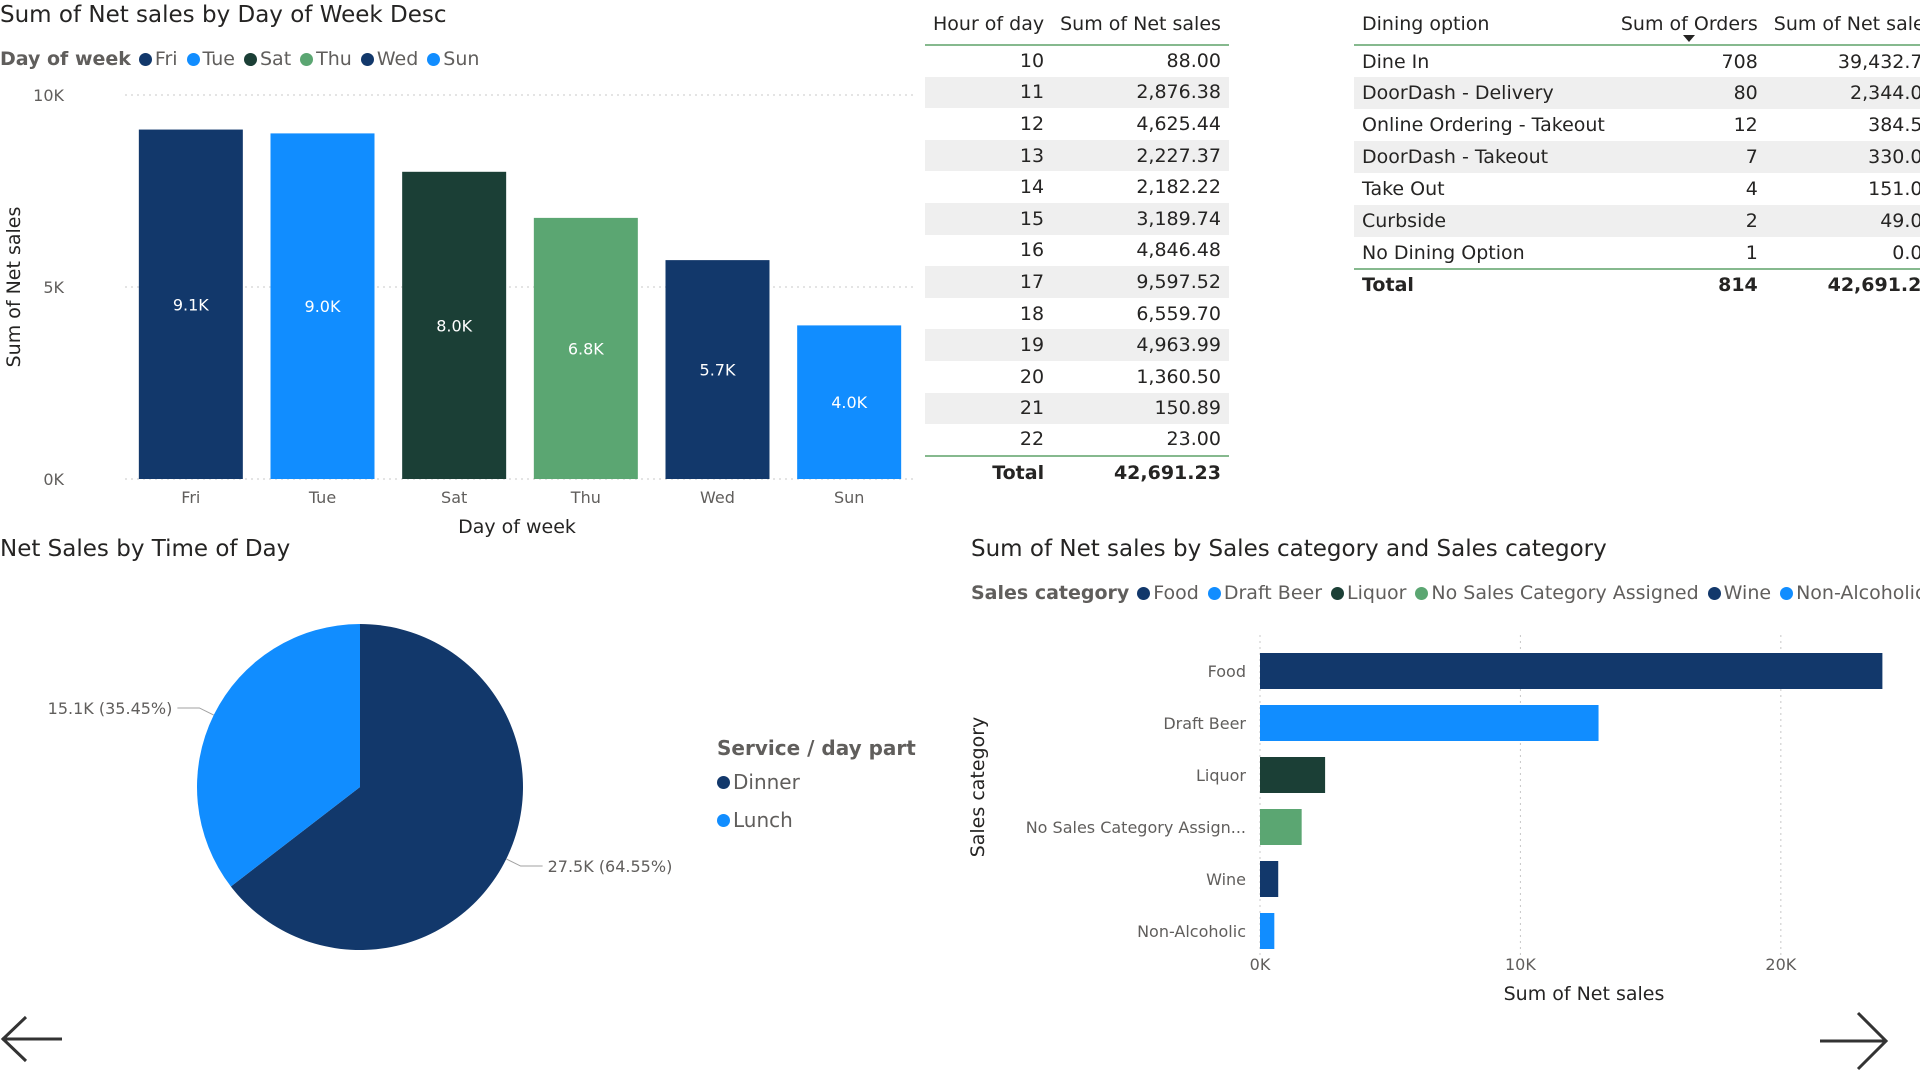 The image size is (1920, 1085). I want to click on legend-item-non-alcoholic: Non-Alcoholic, so click(1850, 593).